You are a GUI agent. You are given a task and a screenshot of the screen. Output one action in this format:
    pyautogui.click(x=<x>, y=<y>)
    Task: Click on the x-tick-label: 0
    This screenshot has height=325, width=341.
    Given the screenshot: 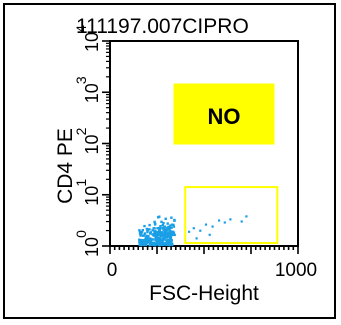 What is the action you would take?
    pyautogui.click(x=112, y=270)
    